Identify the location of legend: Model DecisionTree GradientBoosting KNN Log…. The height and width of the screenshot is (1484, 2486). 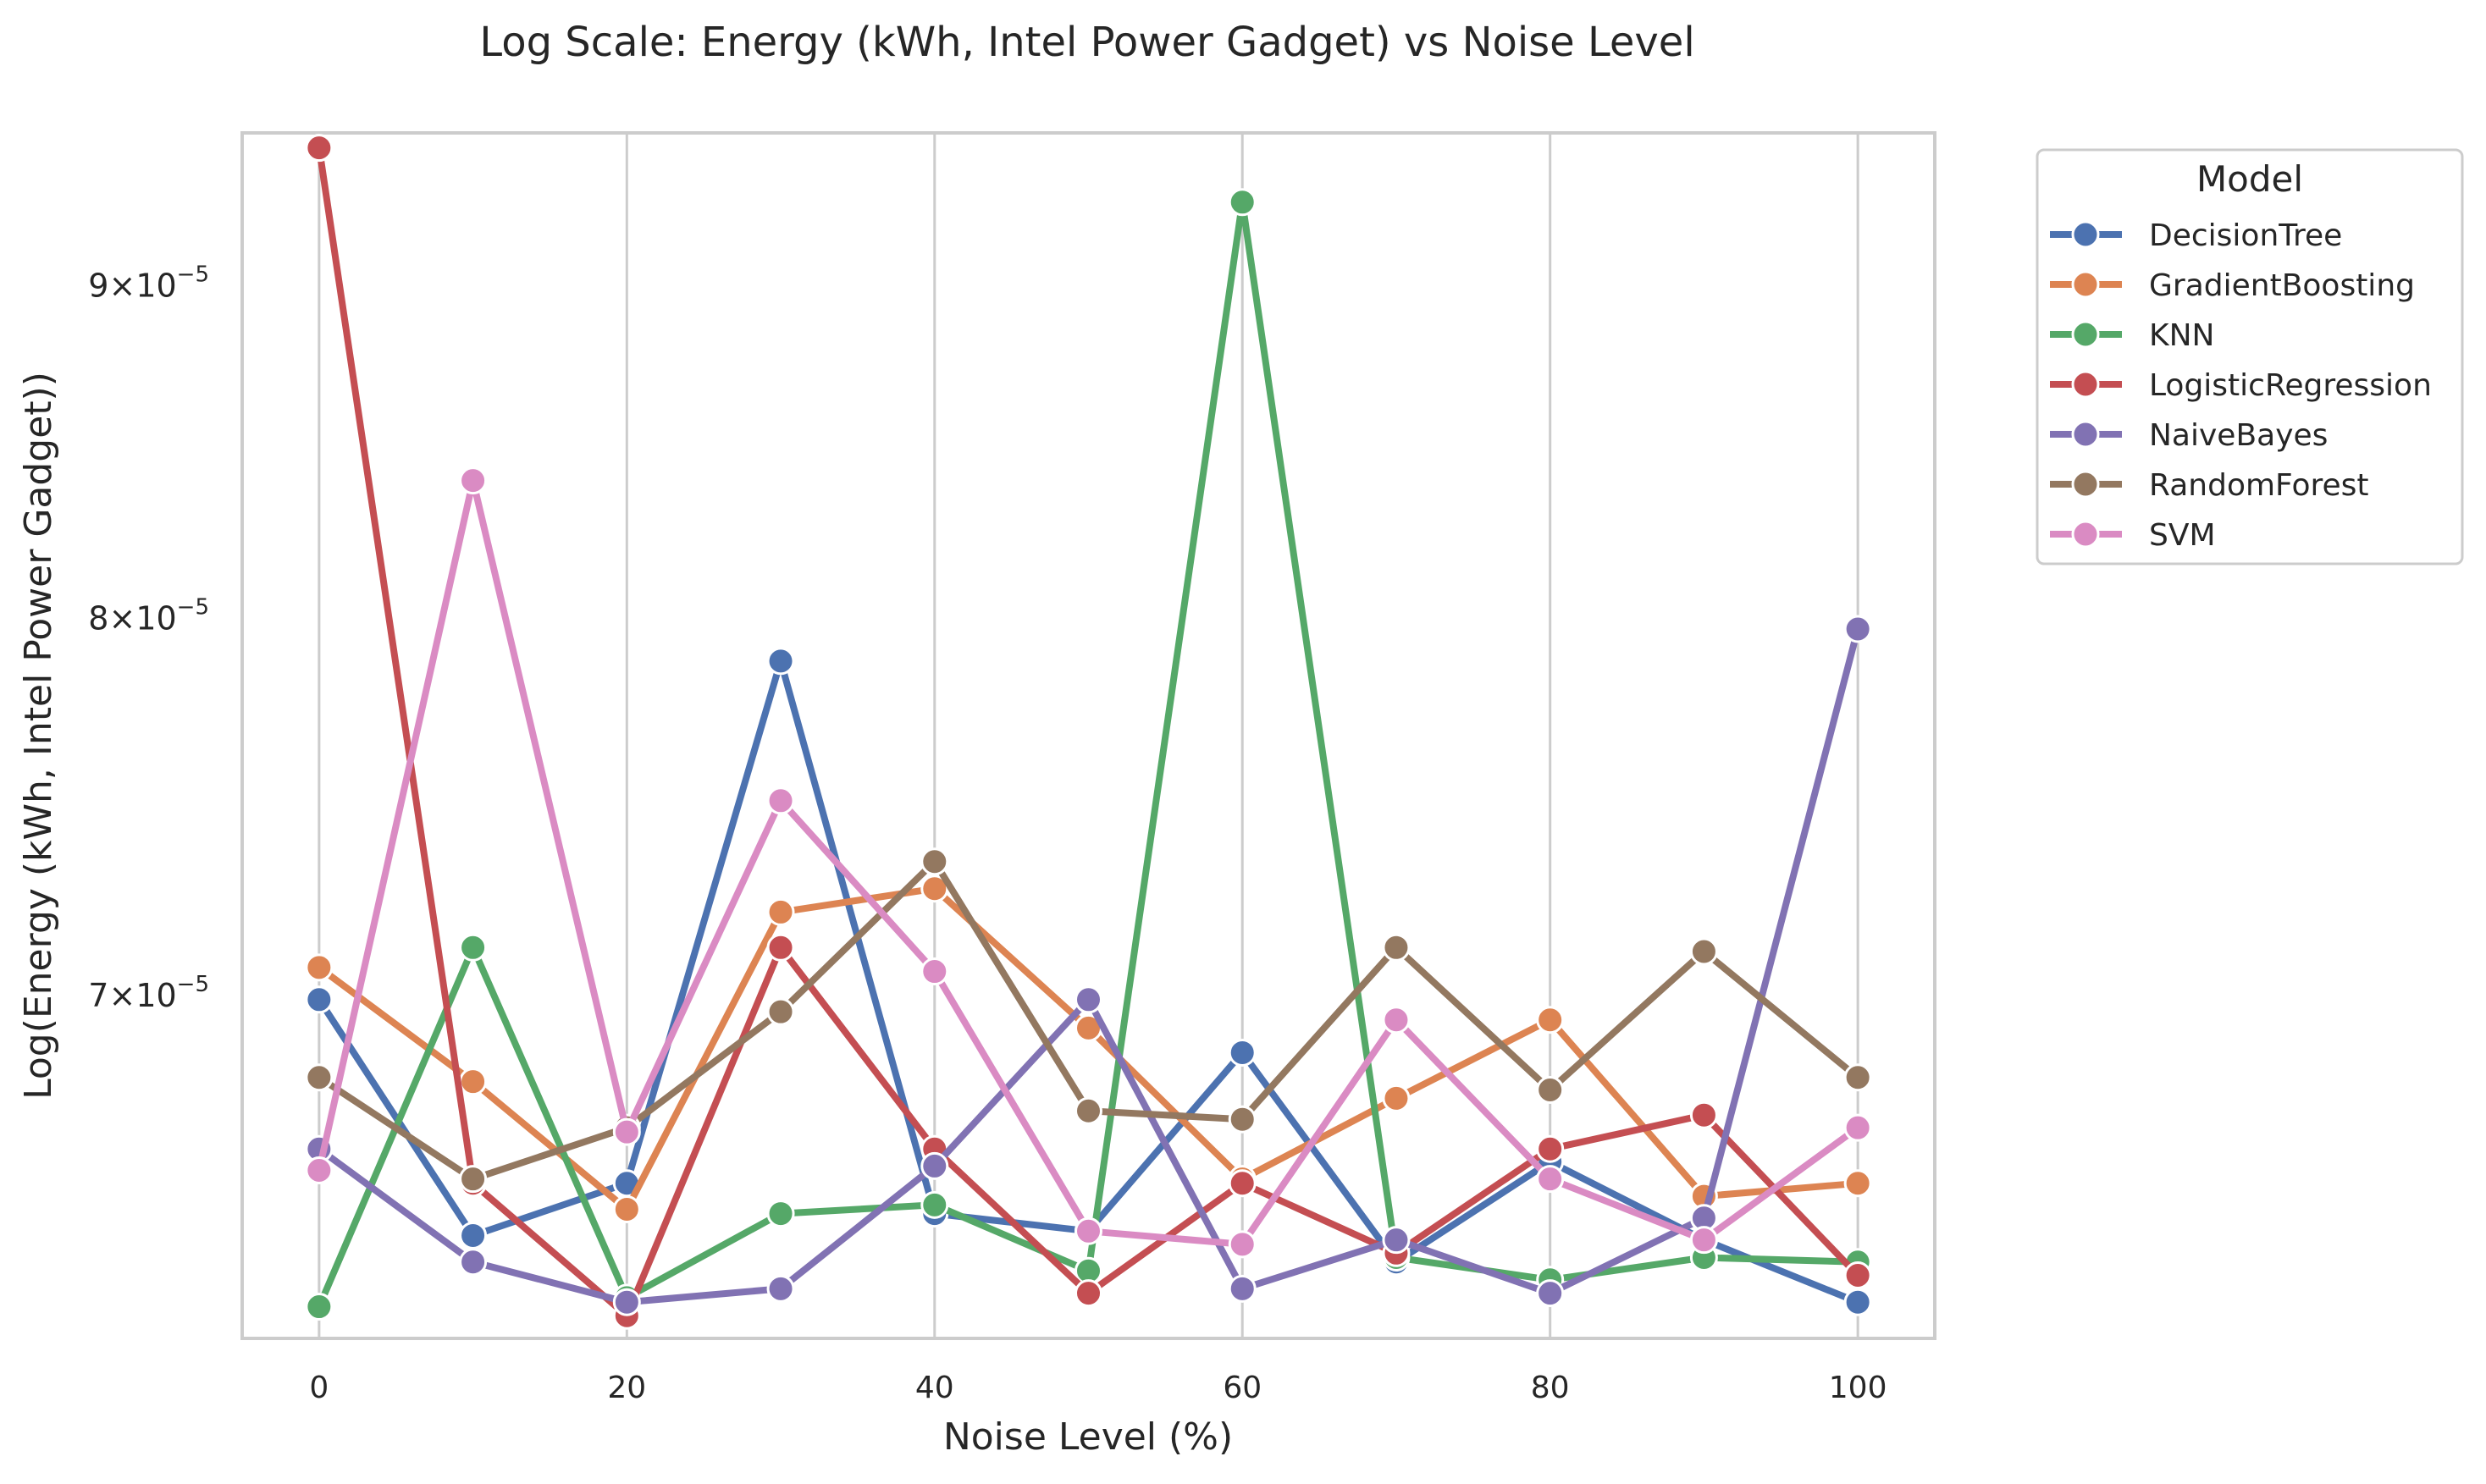
(2250, 356).